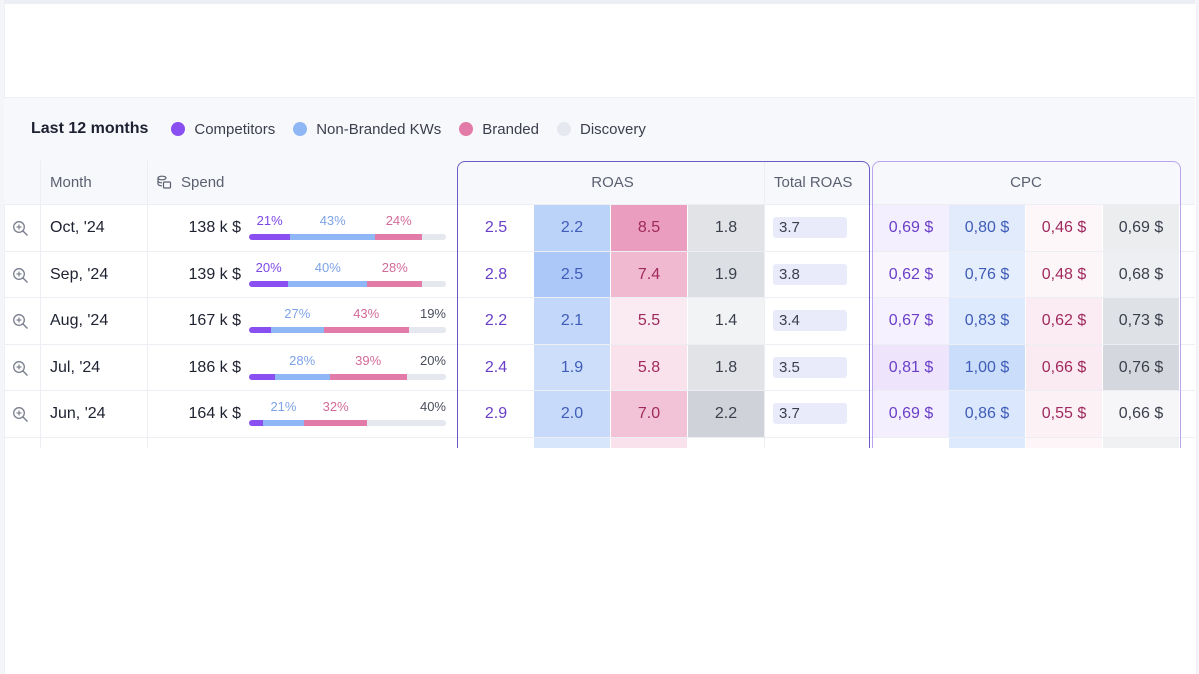  I want to click on cpc-cell: 0,62 $, so click(1064, 321).